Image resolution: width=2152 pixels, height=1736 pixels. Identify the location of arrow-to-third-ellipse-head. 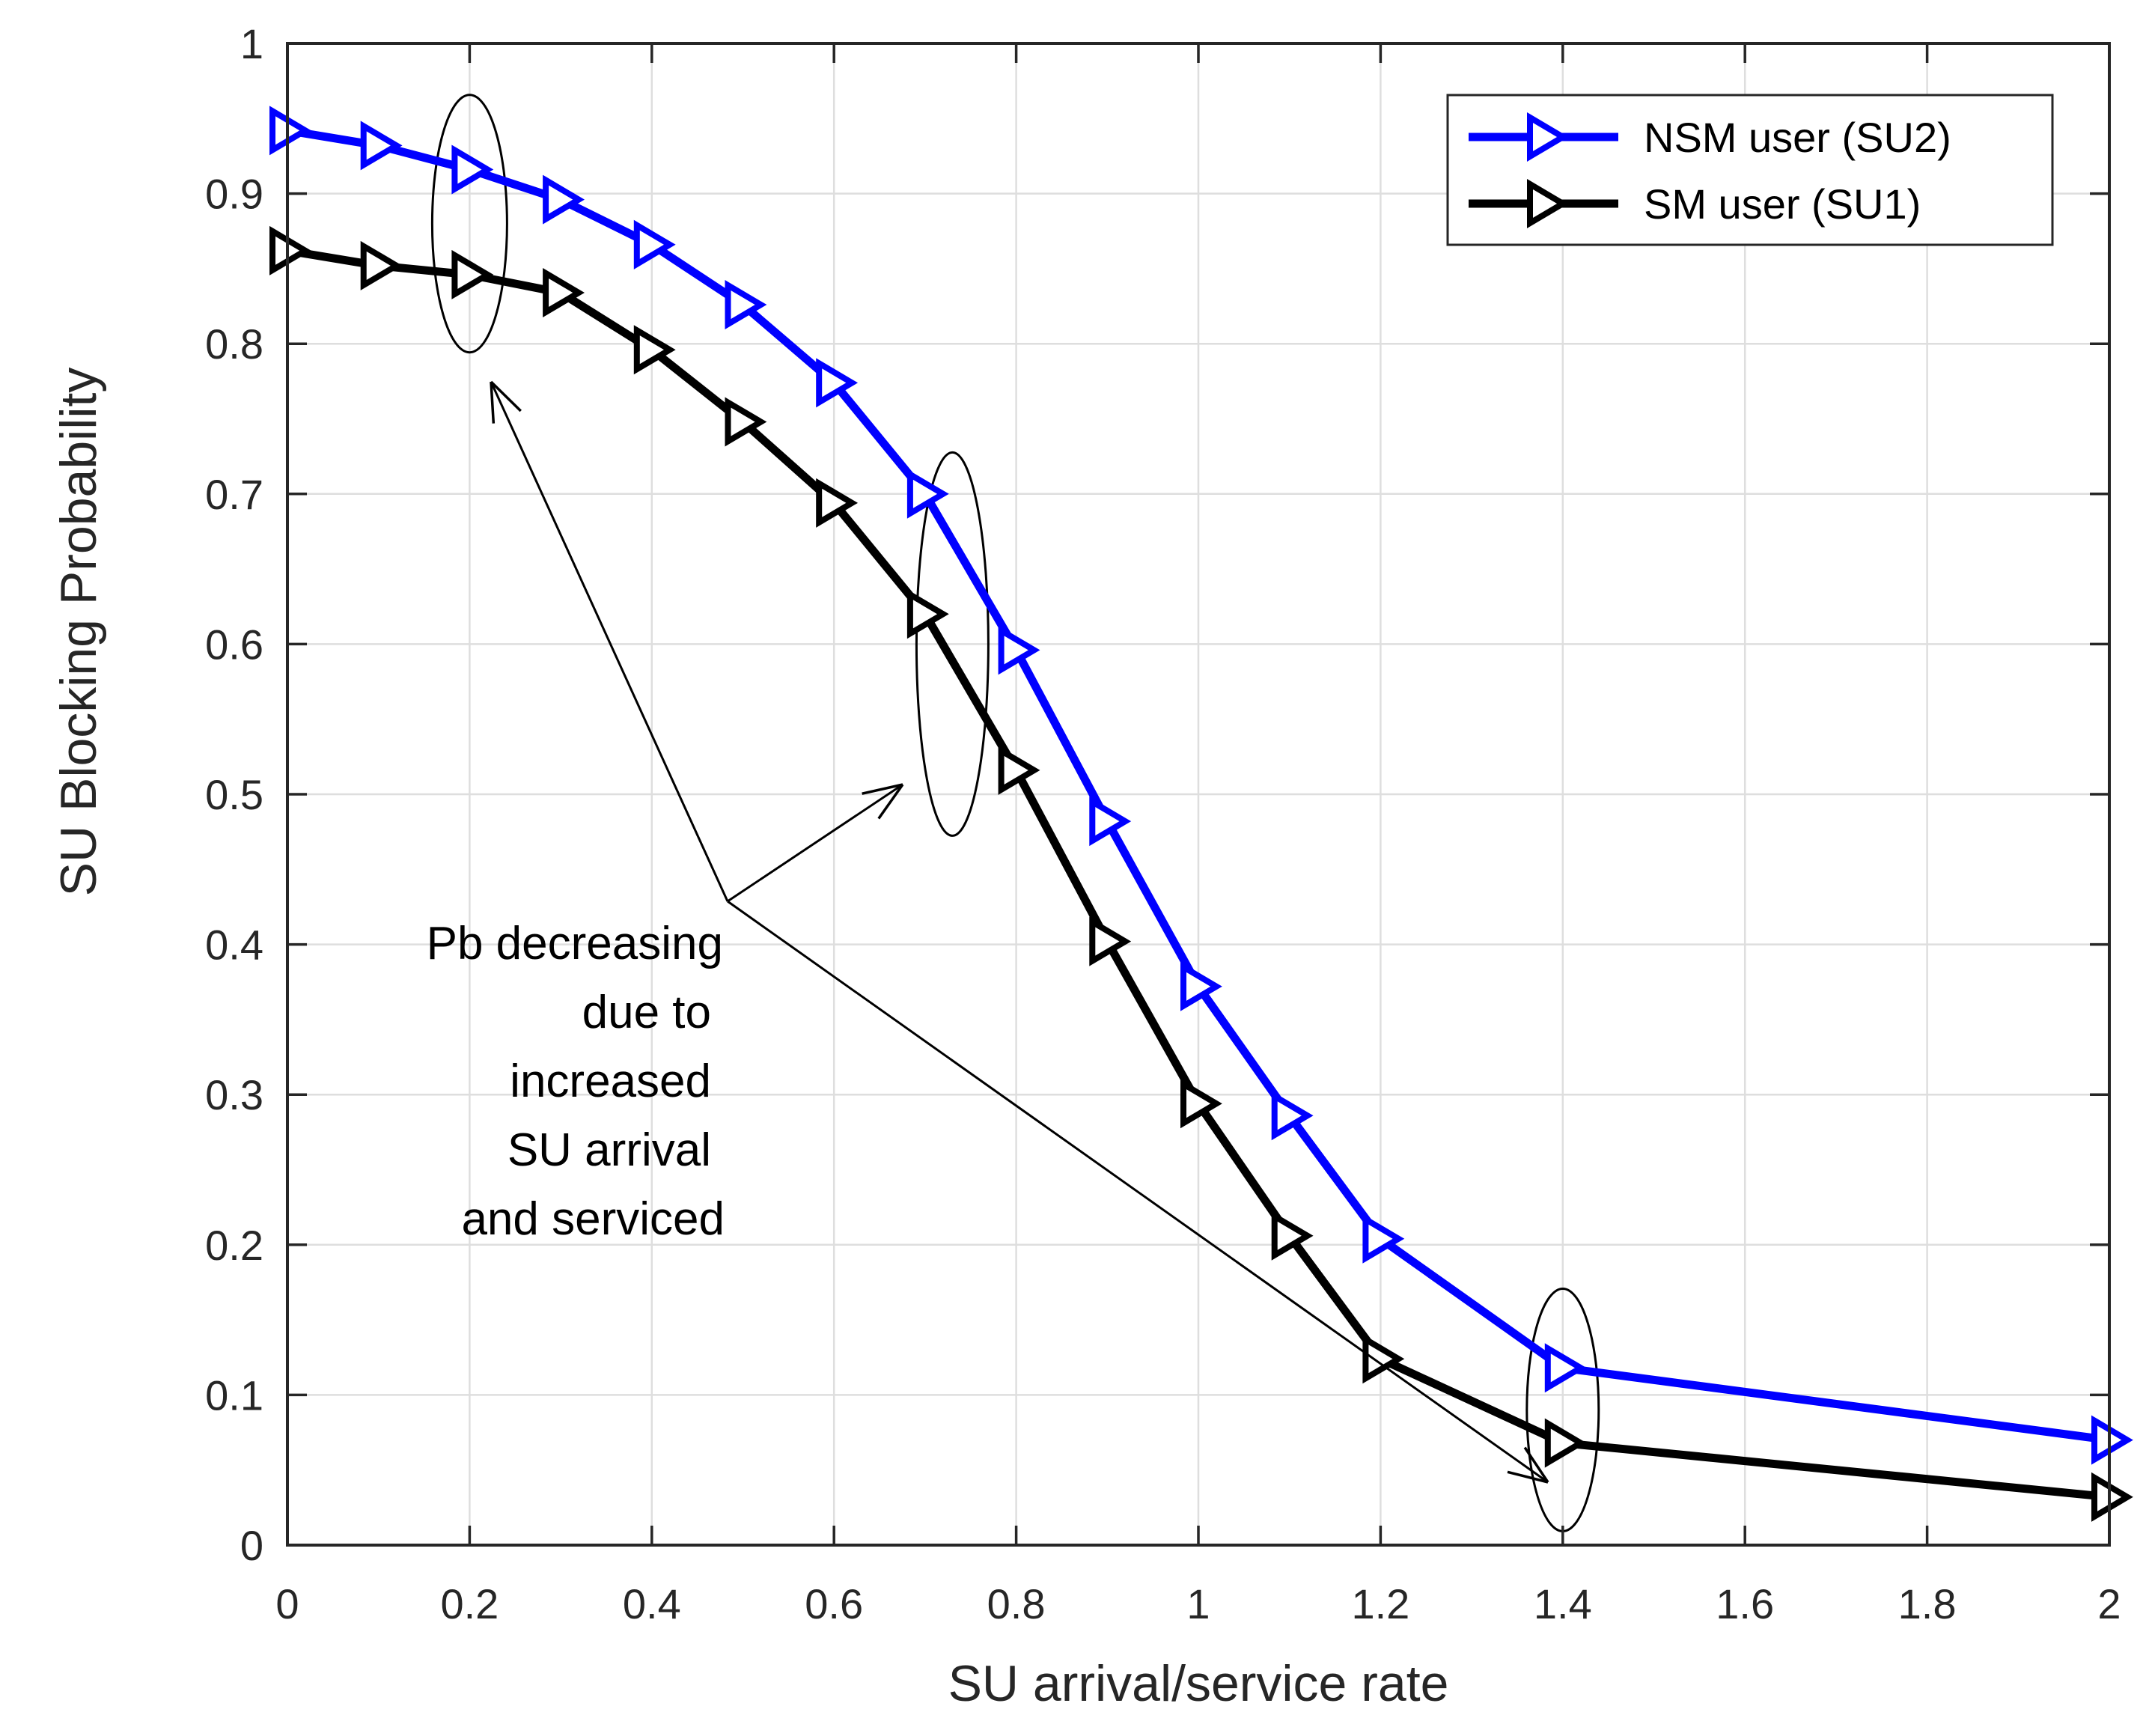
(1528, 1465).